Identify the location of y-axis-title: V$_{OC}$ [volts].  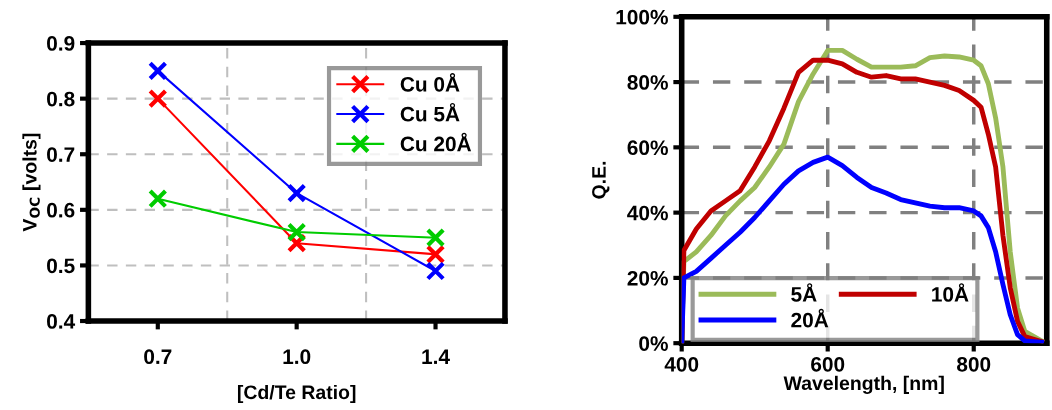
(31, 182).